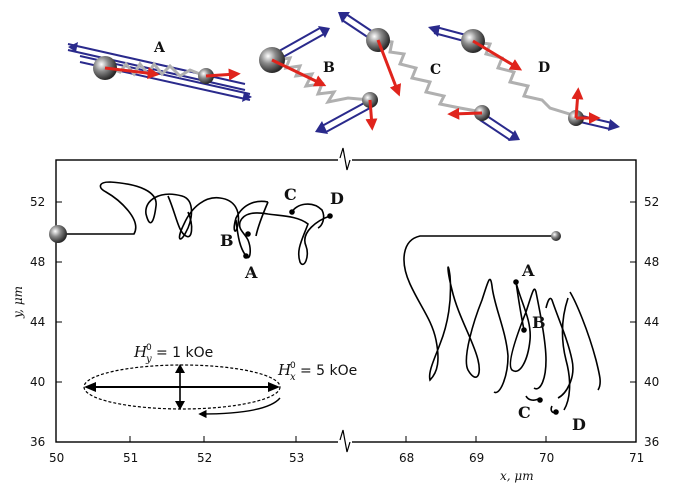 The image size is (678, 485). I want to click on trajectory-label-right-b: B, so click(539, 322).